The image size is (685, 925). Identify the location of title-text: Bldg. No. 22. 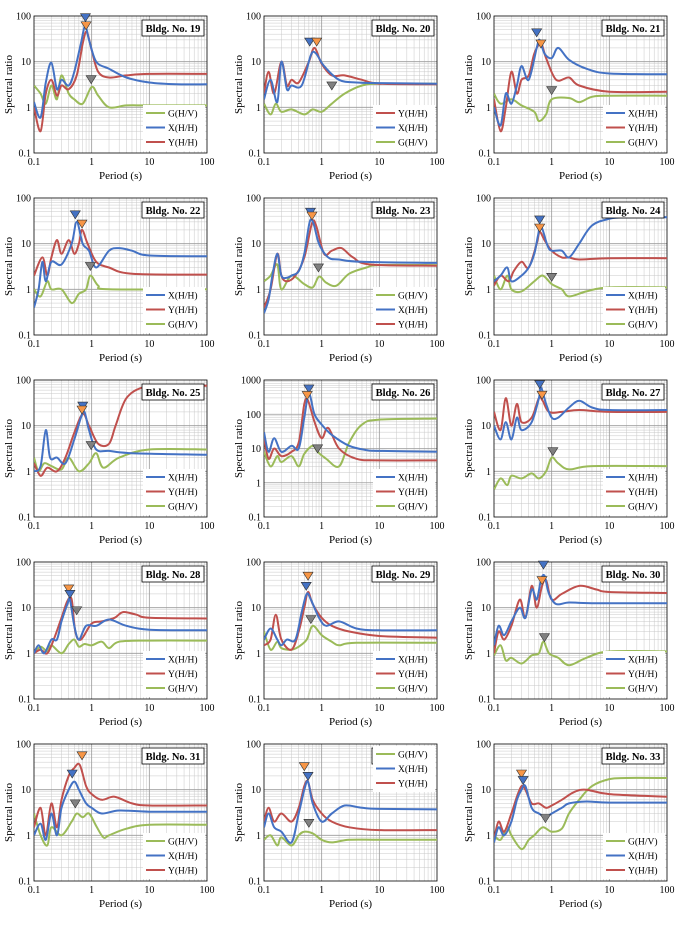
(173, 211).